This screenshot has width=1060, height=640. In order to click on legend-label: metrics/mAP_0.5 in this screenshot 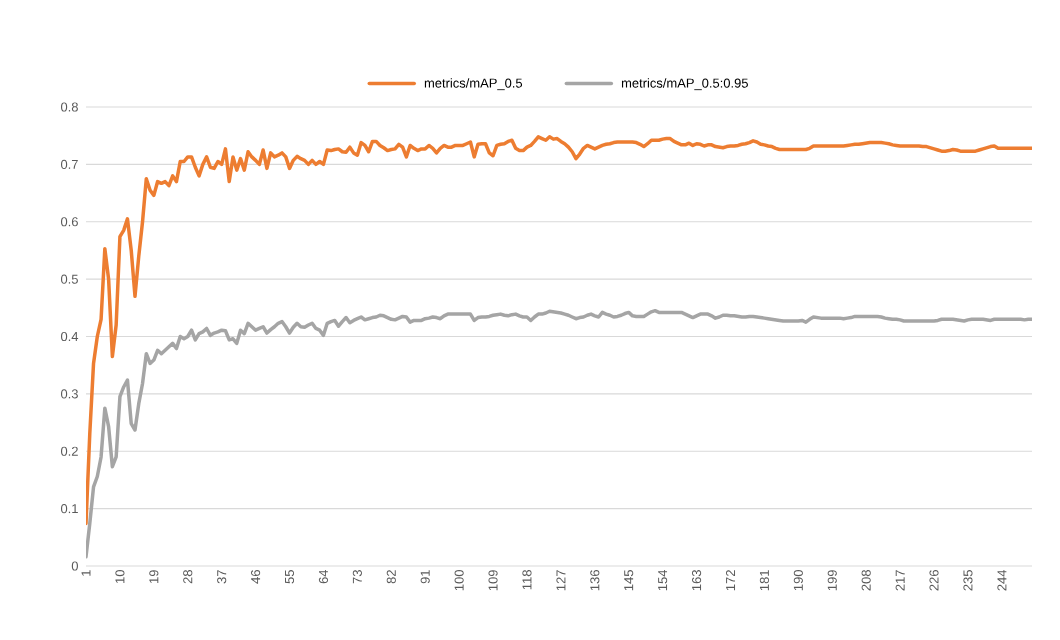, I will do `click(473, 84)`.